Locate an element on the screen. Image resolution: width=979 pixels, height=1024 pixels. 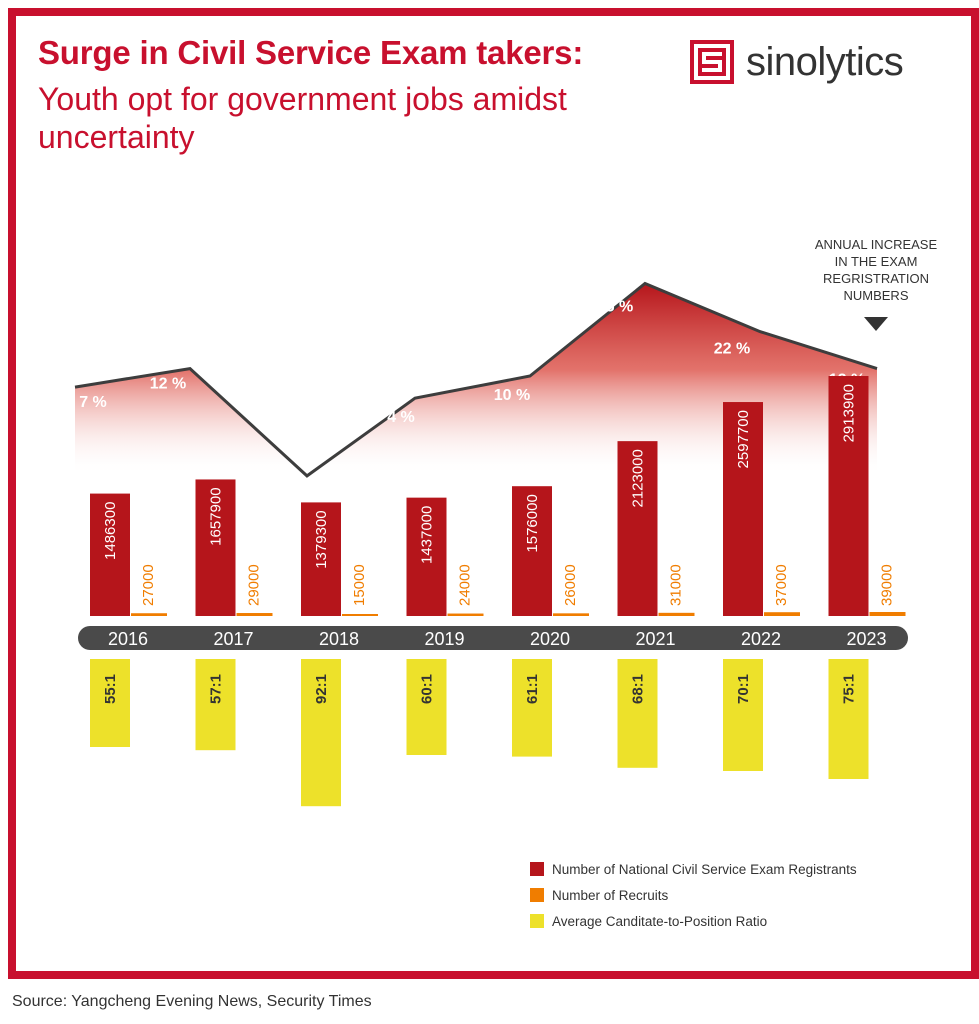
year-tick-label: 2019 is located at coordinates (444, 639).